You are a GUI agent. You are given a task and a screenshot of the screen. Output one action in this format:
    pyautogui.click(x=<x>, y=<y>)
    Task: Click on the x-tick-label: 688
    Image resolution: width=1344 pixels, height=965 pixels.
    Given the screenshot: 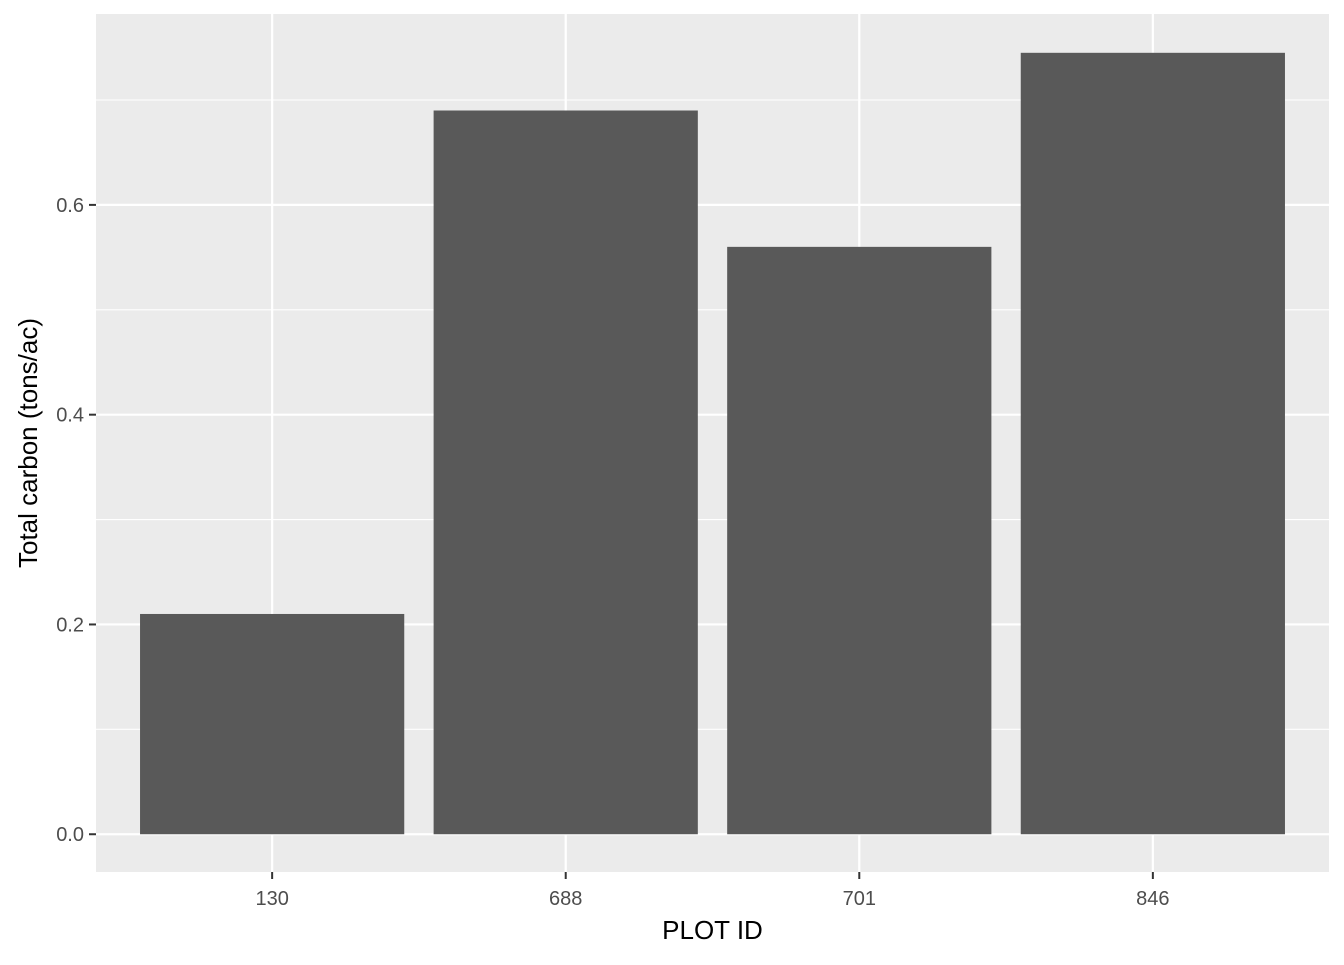 What is the action you would take?
    pyautogui.click(x=565, y=899)
    